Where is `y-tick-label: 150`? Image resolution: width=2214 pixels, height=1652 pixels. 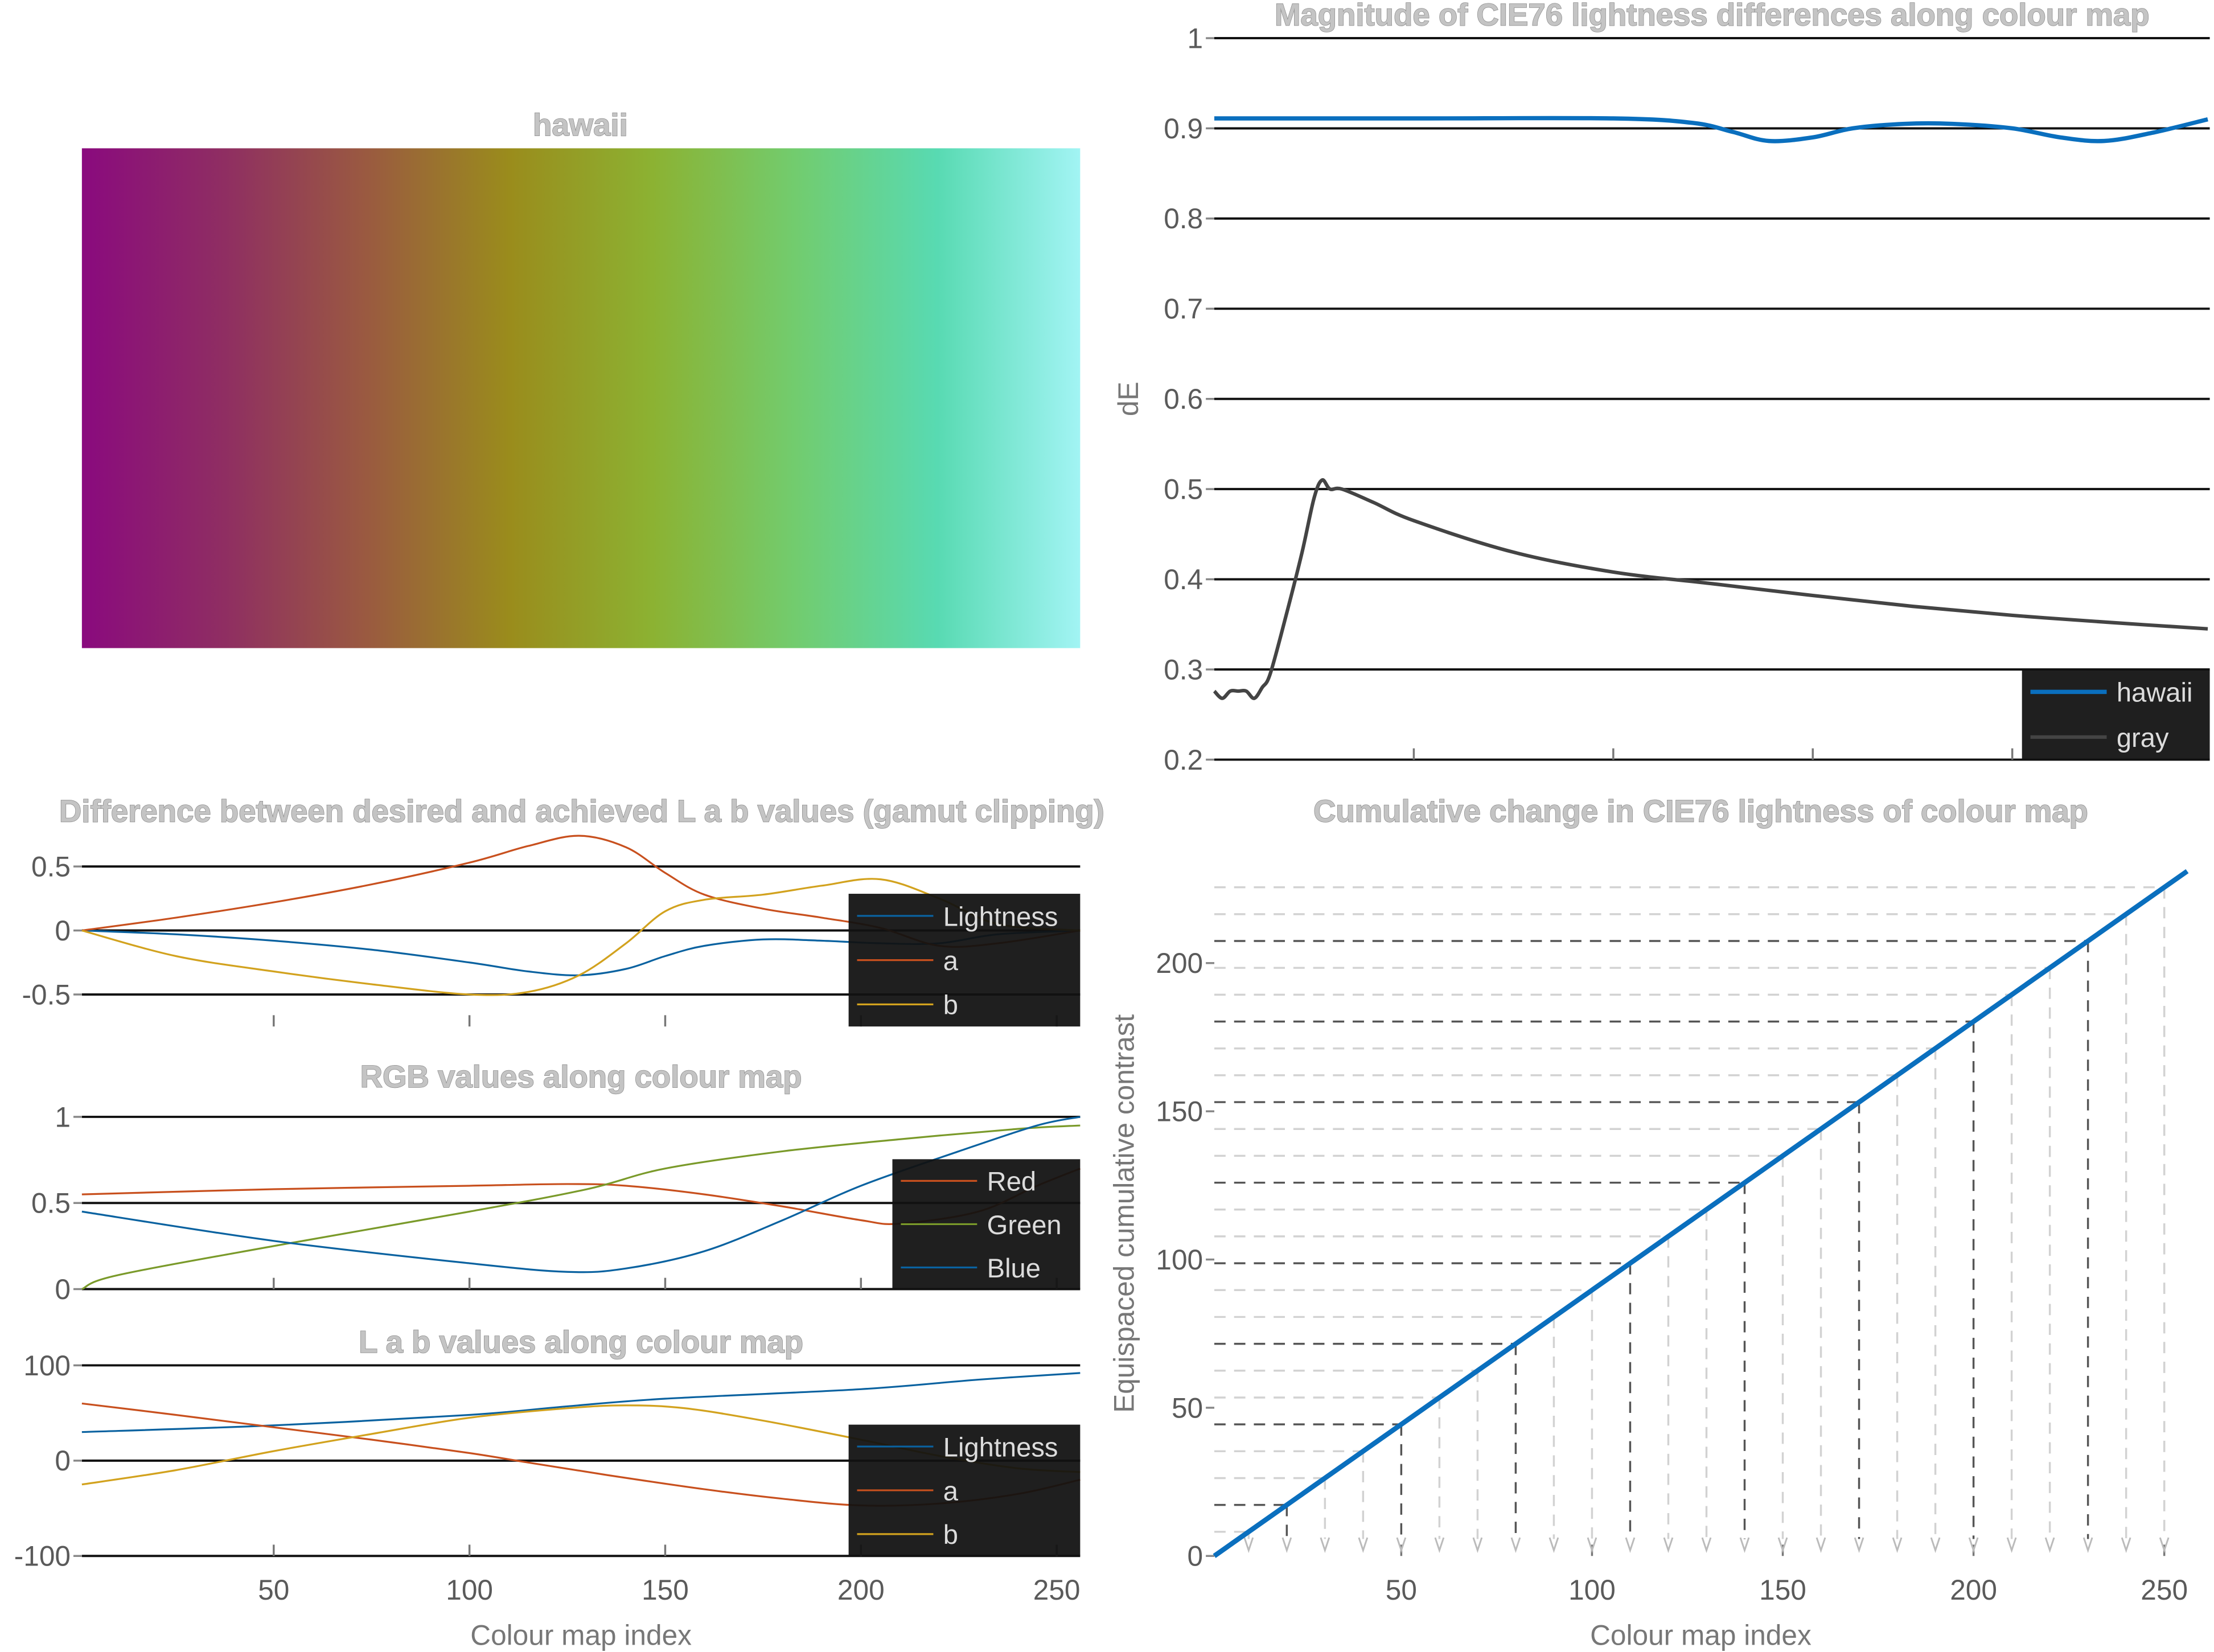
y-tick-label: 150 is located at coordinates (1179, 1112).